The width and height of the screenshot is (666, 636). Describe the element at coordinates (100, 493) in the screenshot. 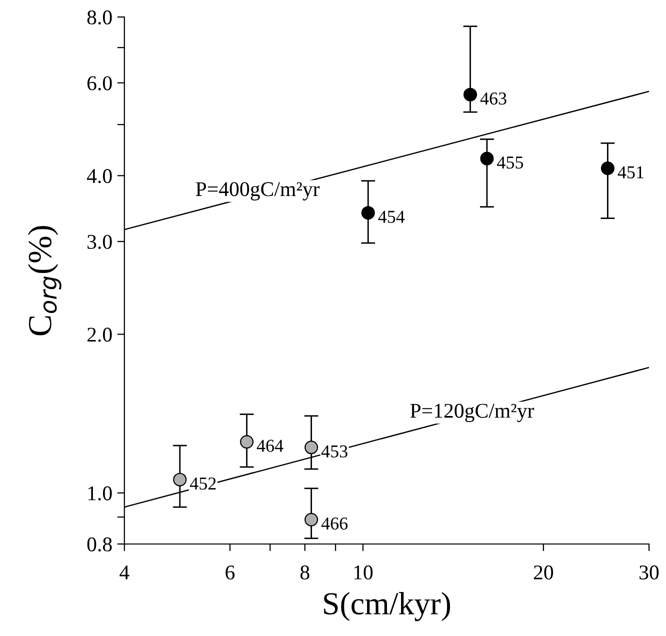

I see `y-tick-label: 1.0` at that location.